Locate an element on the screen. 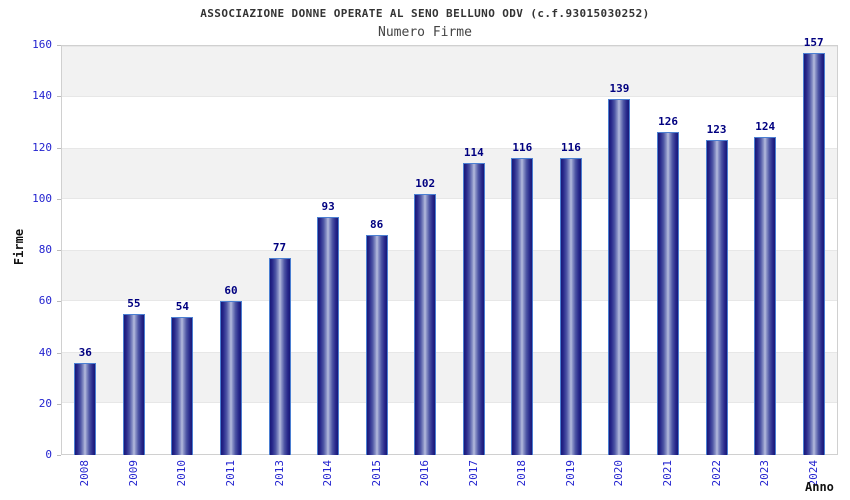 This screenshot has height=500, width=850. x-tick-label: 2009 is located at coordinates (133, 473).